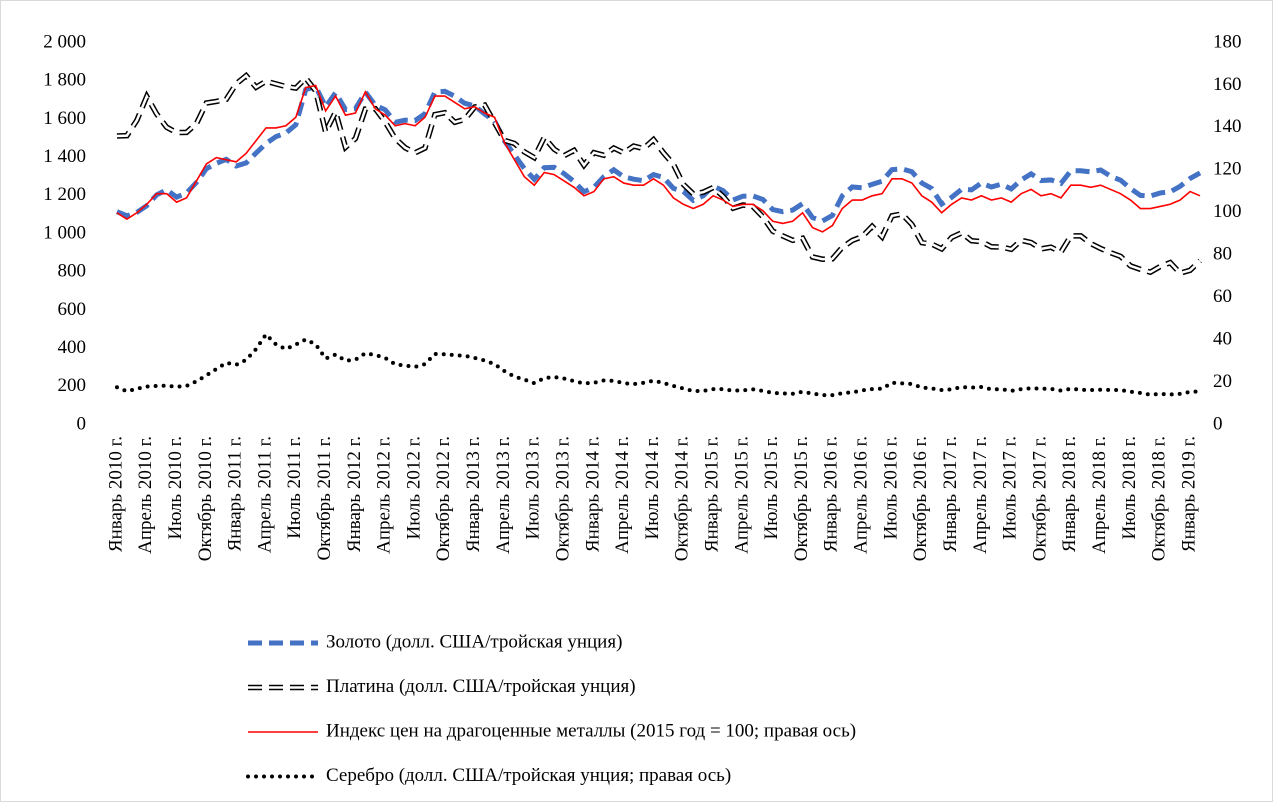  What do you see at coordinates (1222, 381) in the screenshot?
I see `y2-tick-label: 20` at bounding box center [1222, 381].